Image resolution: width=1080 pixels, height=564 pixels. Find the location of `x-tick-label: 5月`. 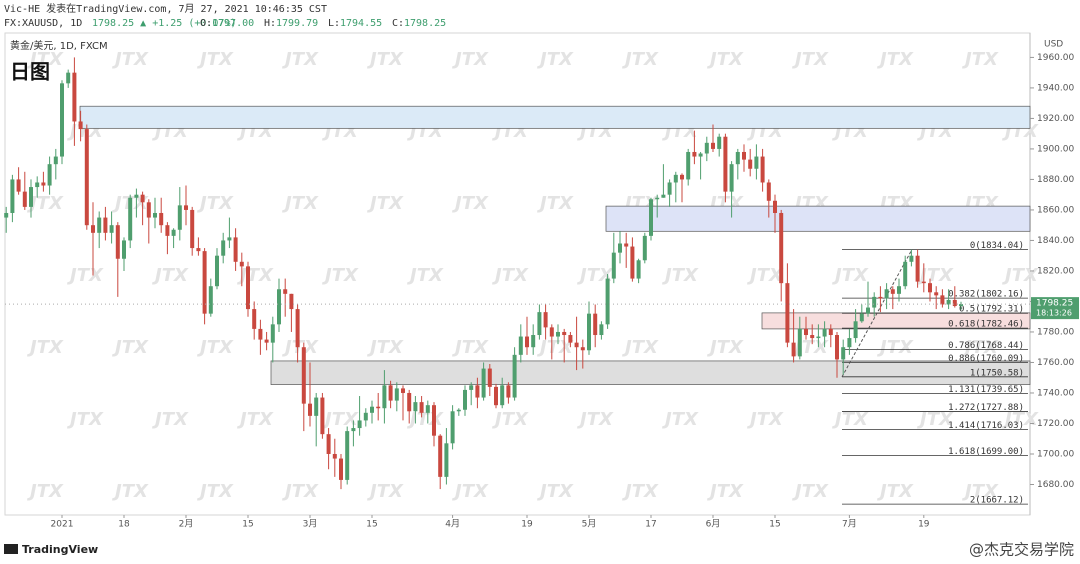

x-tick-label: 5月 is located at coordinates (589, 524).